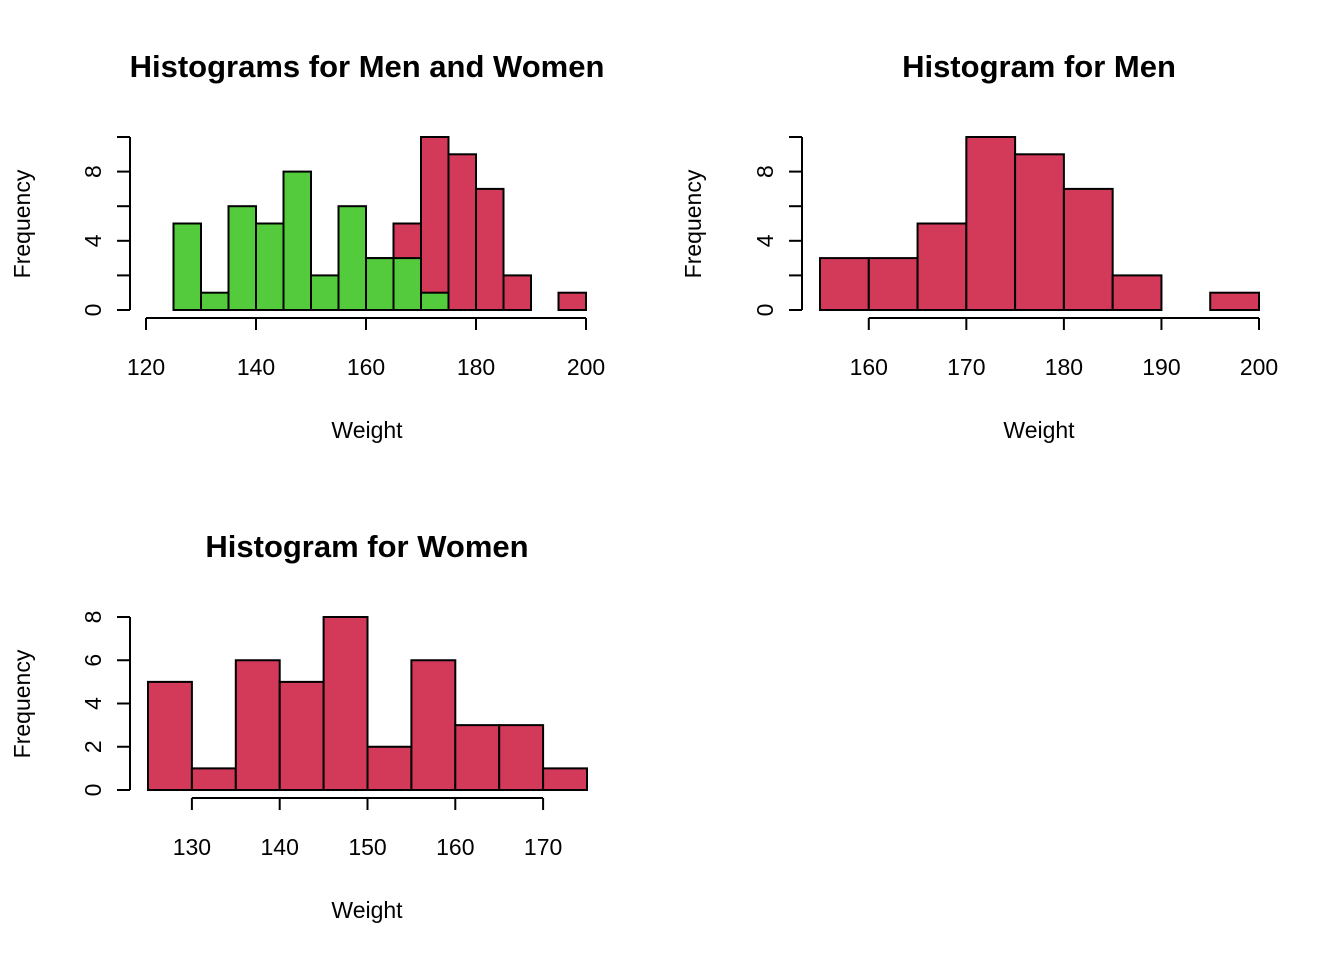 The width and height of the screenshot is (1344, 960). I want to click on x-tick-label: 190, so click(1161, 367).